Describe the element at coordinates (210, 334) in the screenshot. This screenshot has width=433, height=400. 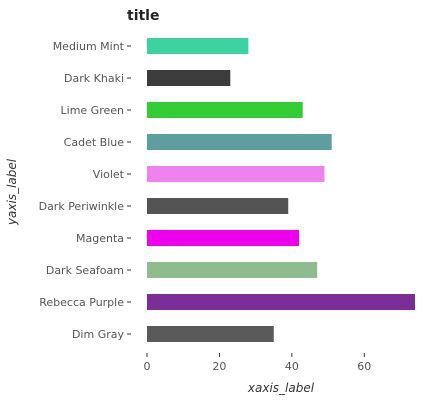
I see `bar-dim-gray` at that location.